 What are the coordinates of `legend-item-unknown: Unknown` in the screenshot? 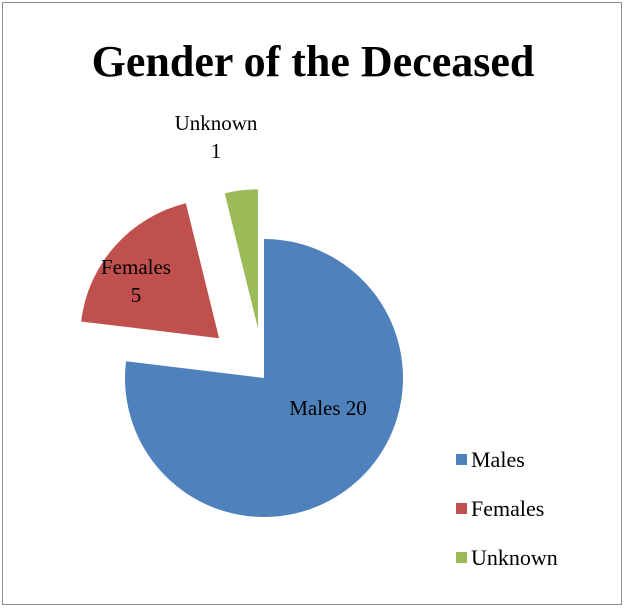 It's located at (507, 557).